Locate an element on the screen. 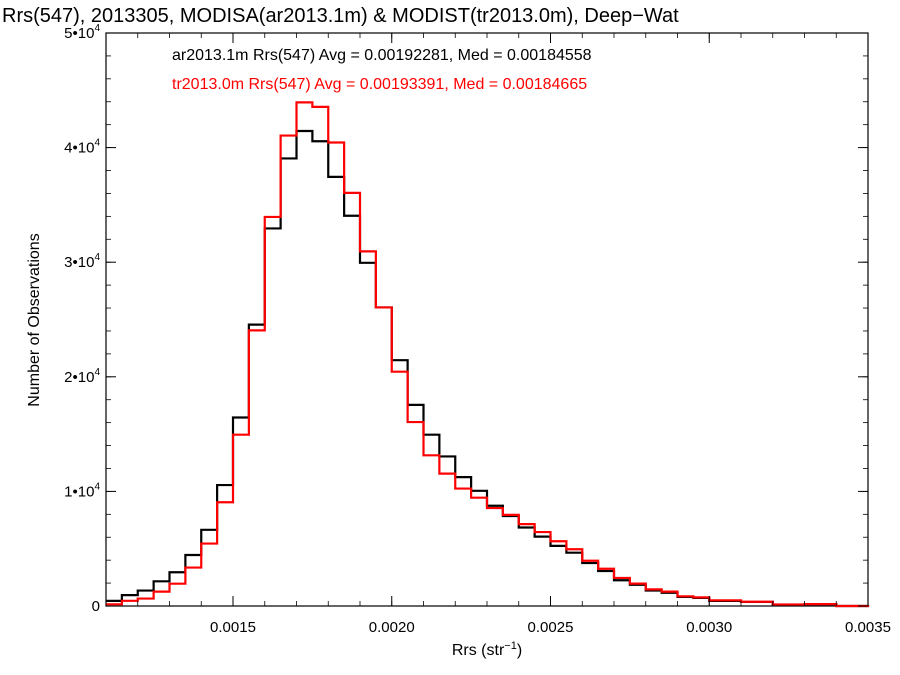 This screenshot has width=900, height=675. y-tick-label: 0 is located at coordinates (96, 606).